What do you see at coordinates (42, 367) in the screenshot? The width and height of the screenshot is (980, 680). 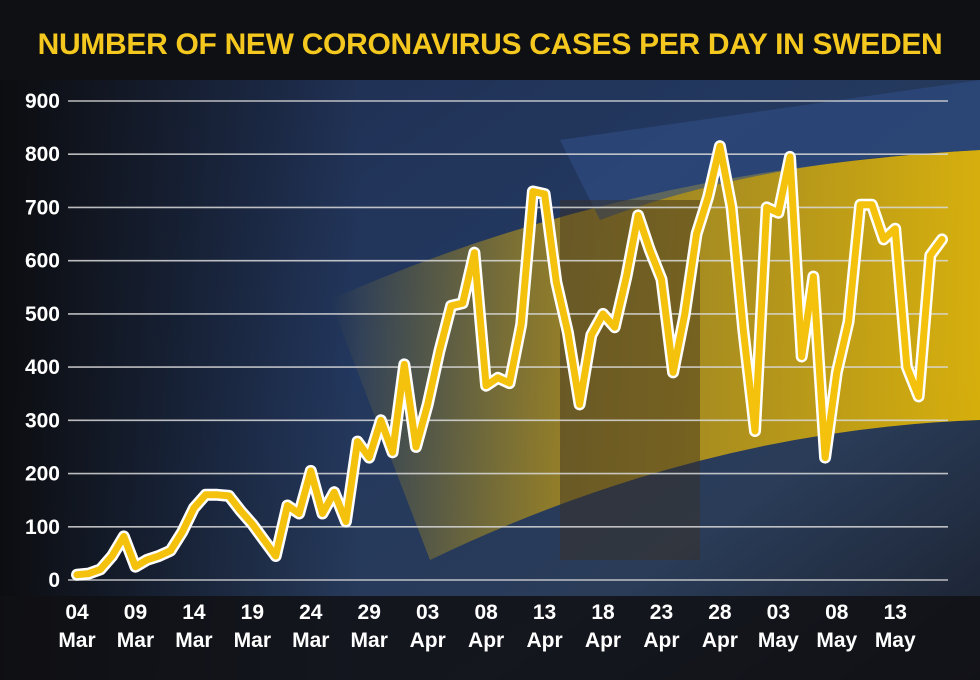 I see `y-tick-label: 400` at bounding box center [42, 367].